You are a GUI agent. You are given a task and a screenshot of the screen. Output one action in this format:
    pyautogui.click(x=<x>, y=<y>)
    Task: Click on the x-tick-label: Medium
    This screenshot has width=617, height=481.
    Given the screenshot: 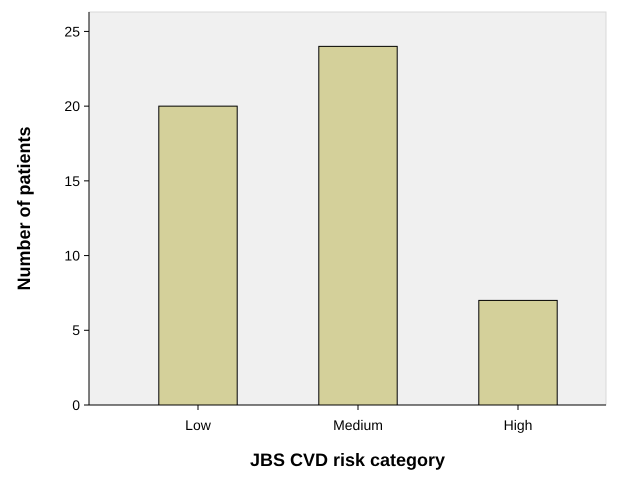 What is the action you would take?
    pyautogui.click(x=358, y=425)
    